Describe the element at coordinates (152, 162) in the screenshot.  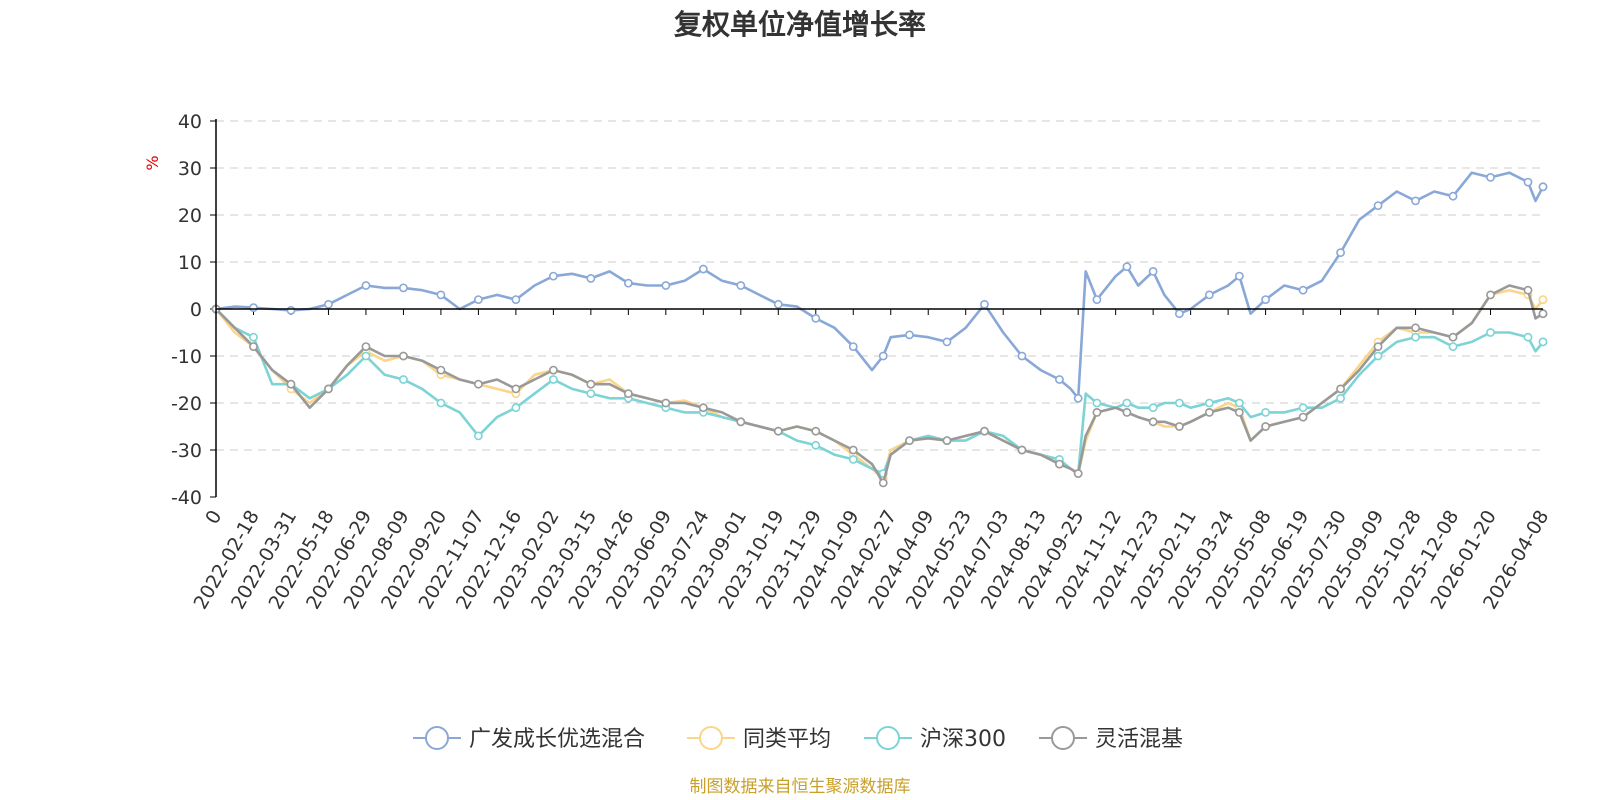
I see `y-axis-unit: %` at that location.